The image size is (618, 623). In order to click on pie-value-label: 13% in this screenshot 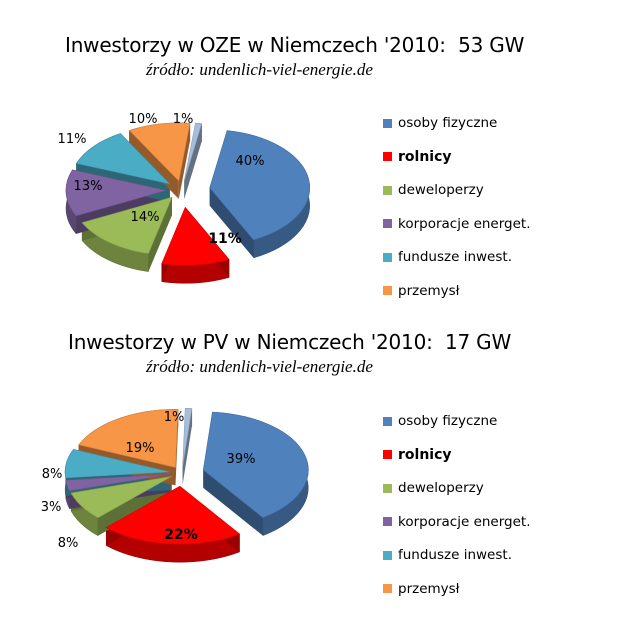, I will do `click(88, 186)`.